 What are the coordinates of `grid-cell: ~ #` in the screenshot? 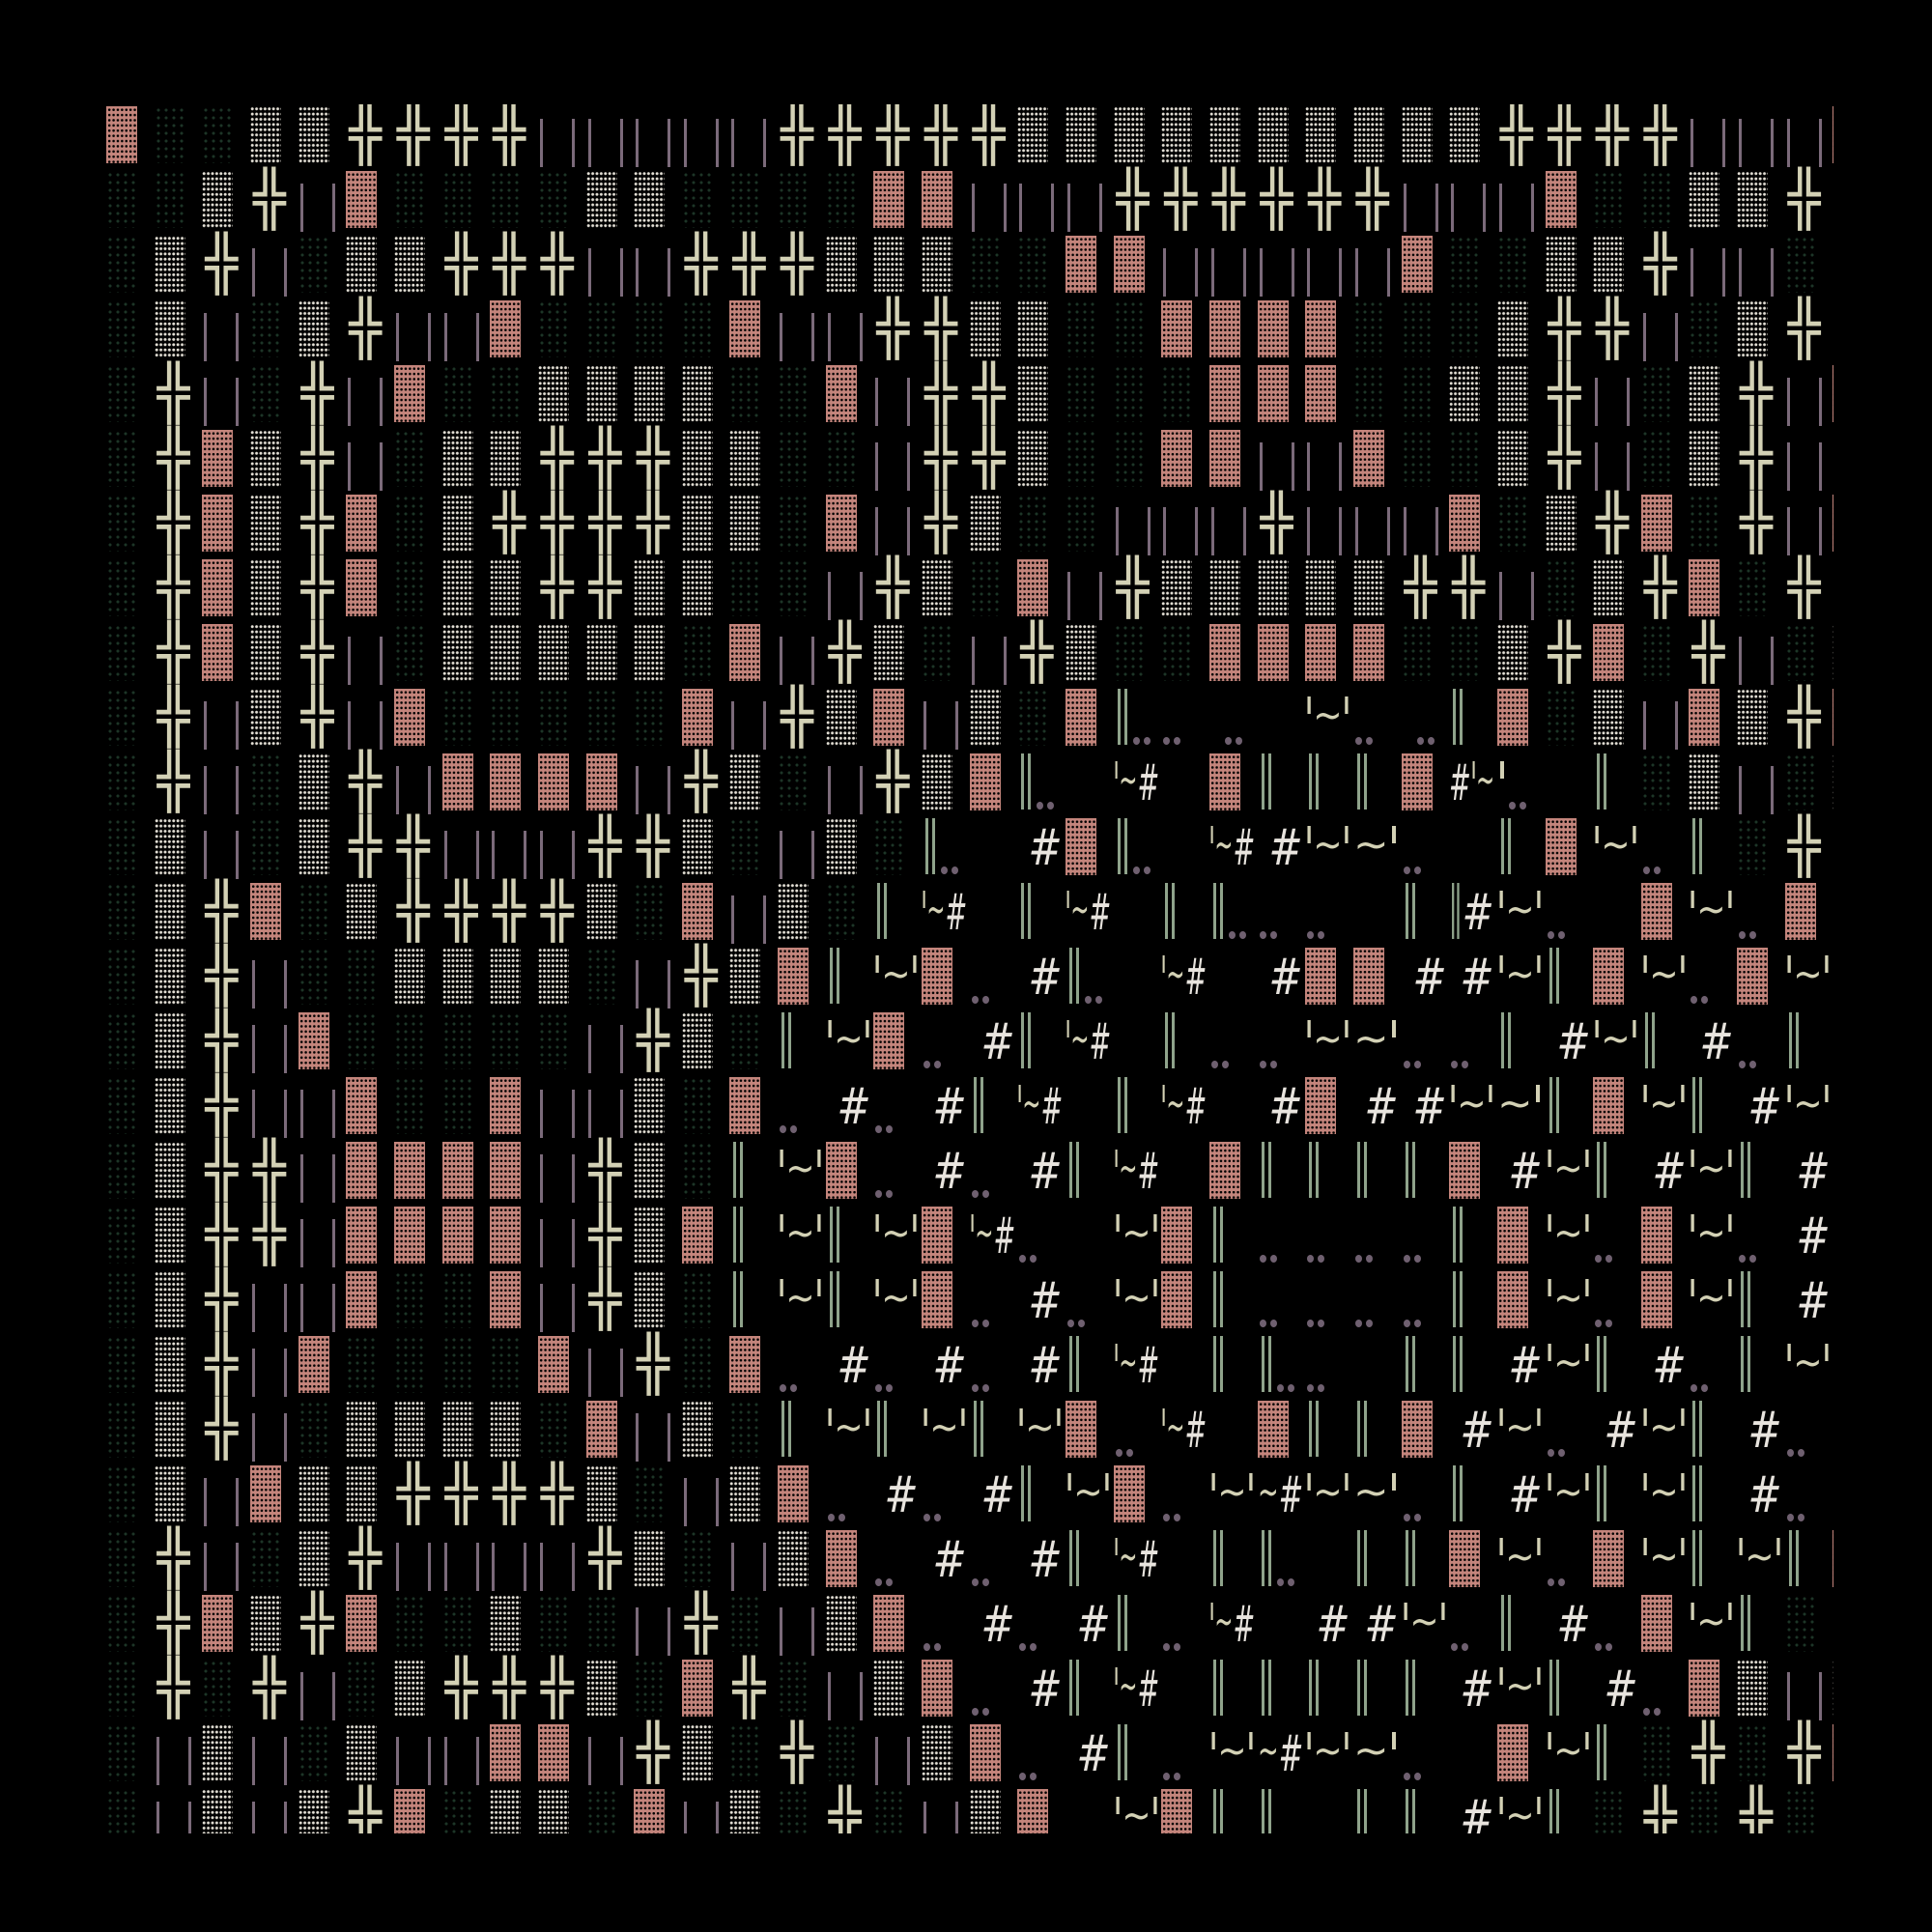 It's located at (1233, 848).